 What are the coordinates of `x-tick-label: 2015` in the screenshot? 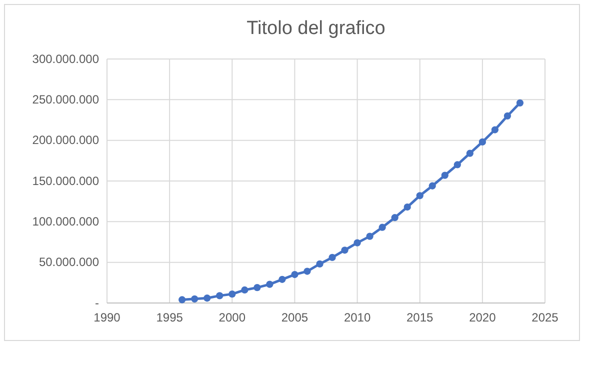 It's located at (420, 317).